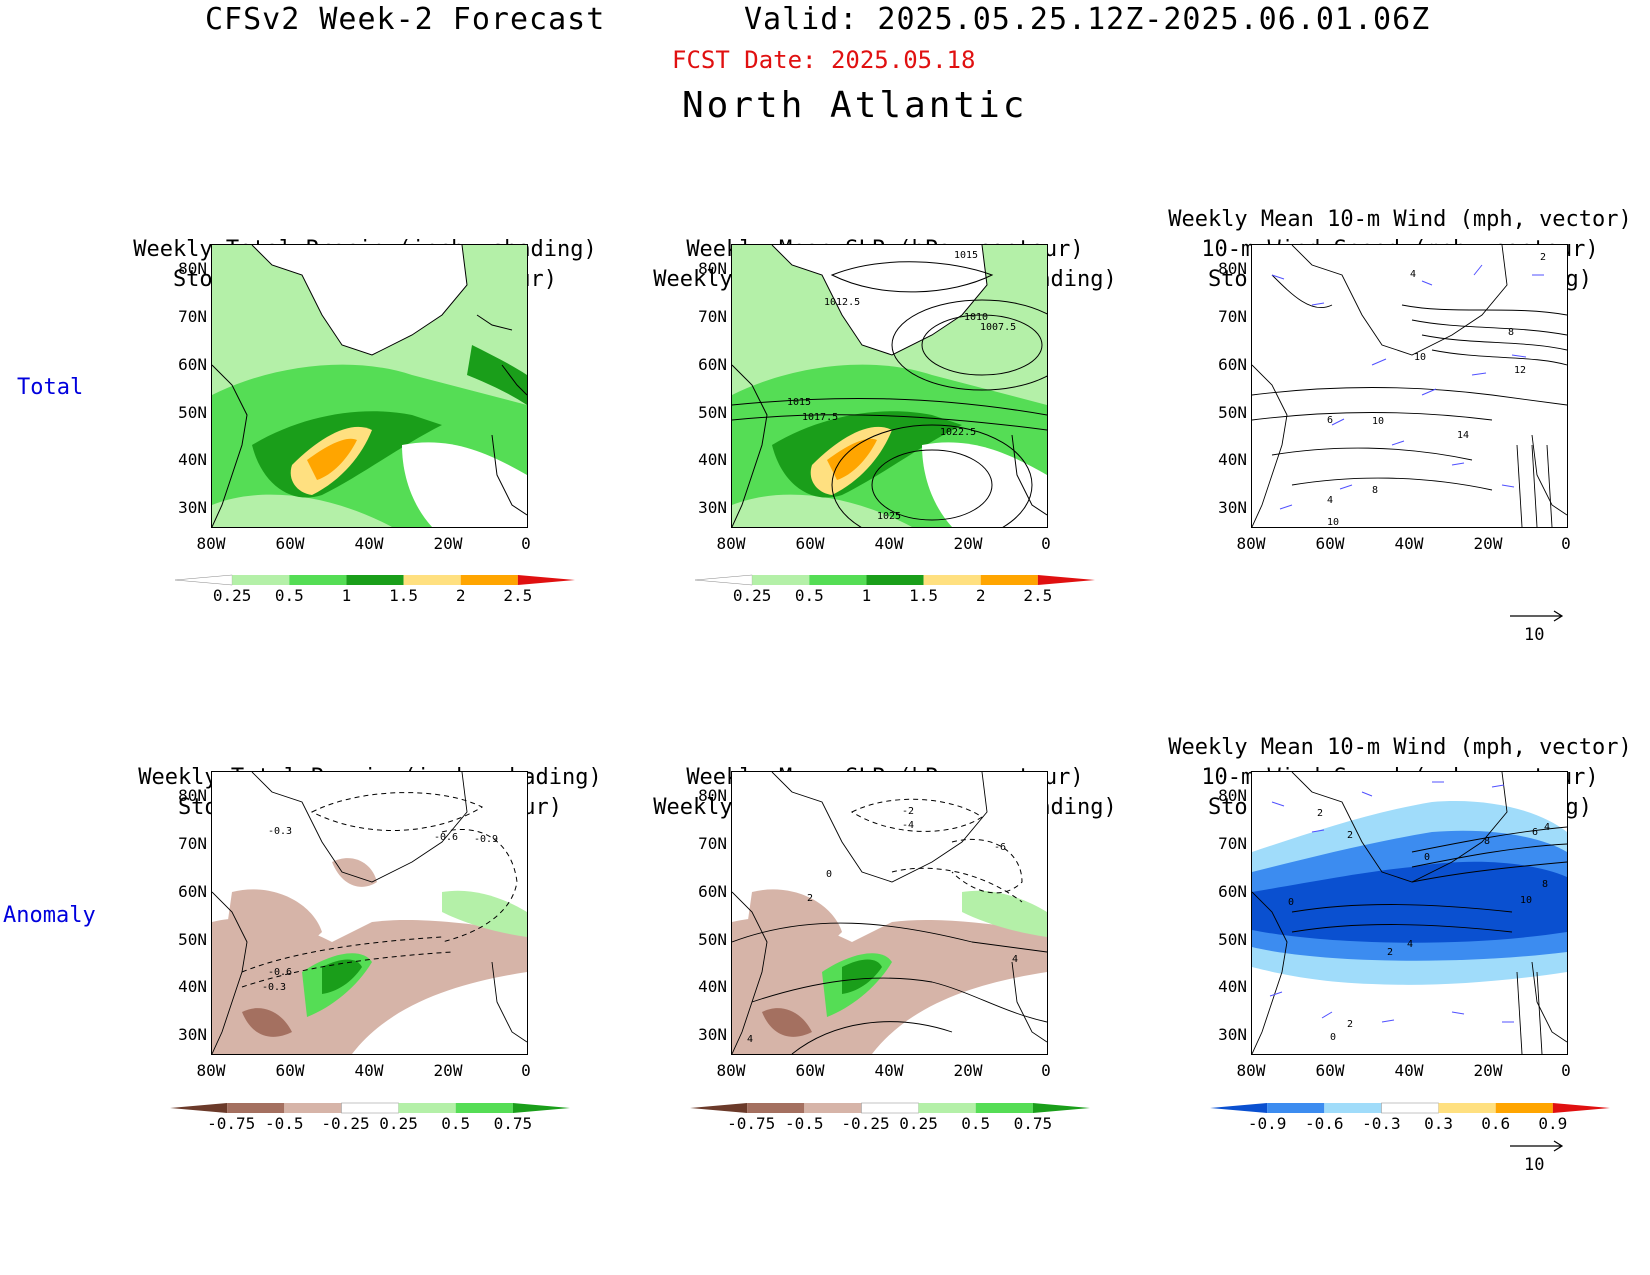 The width and height of the screenshot is (1650, 1275). I want to click on colorbar-label: 1, so click(346, 595).